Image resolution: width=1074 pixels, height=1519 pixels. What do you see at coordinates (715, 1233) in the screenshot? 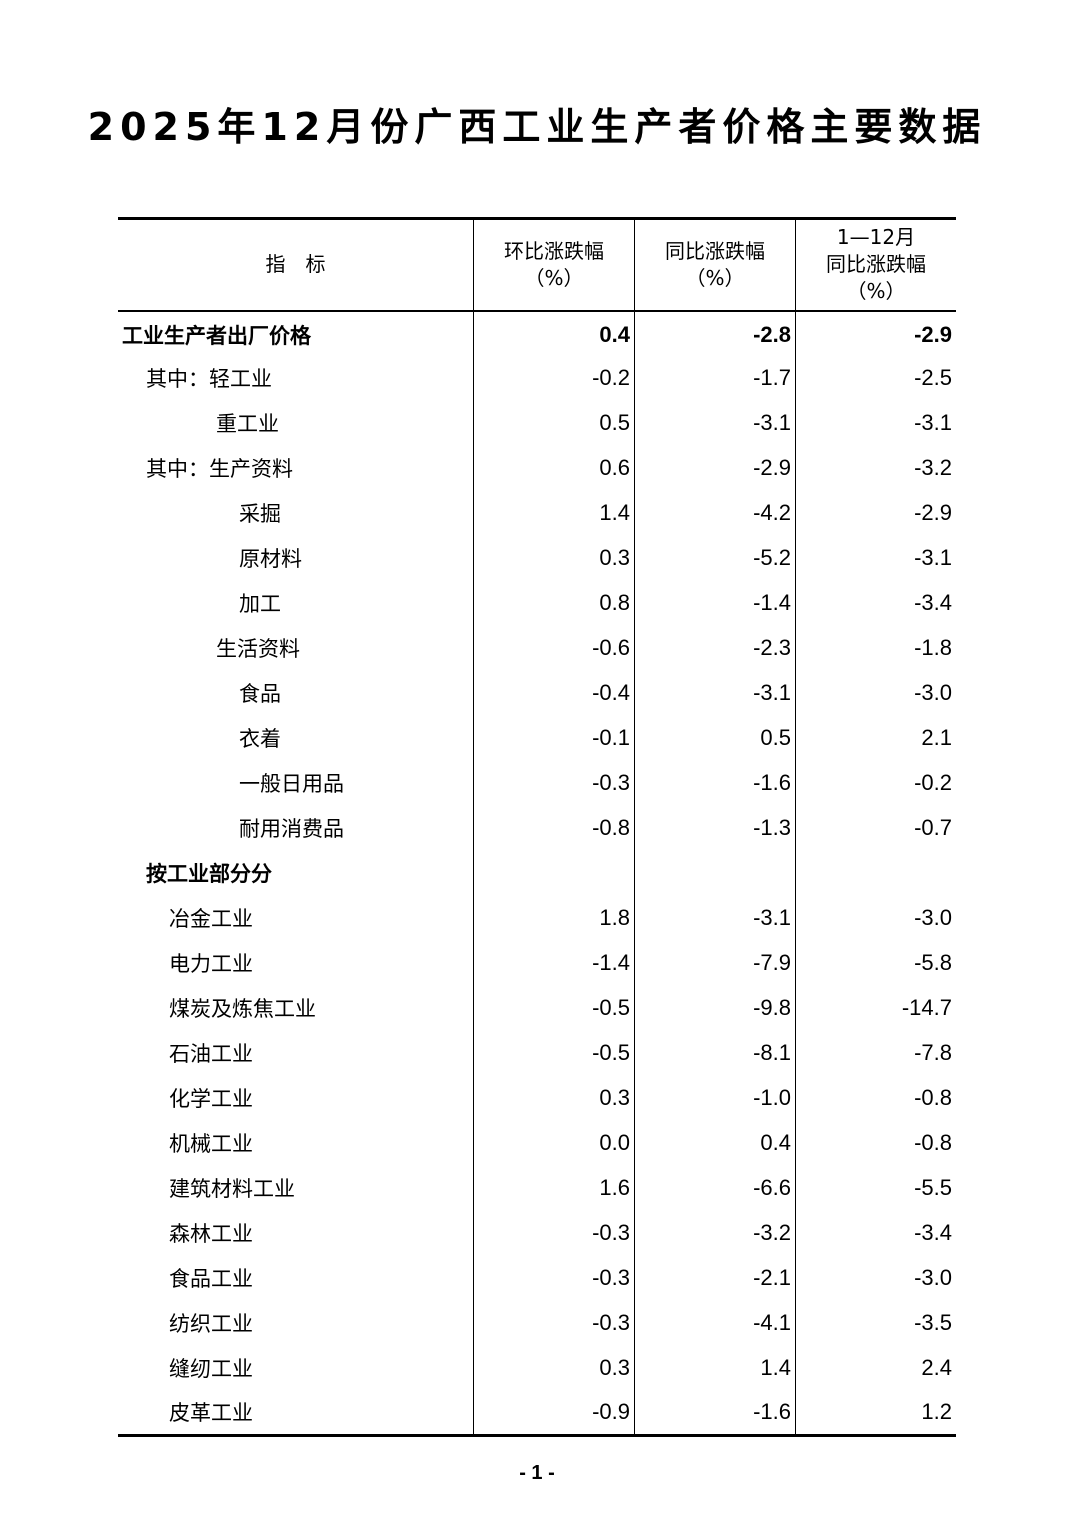
I see `yoy-value: -3.2` at bounding box center [715, 1233].